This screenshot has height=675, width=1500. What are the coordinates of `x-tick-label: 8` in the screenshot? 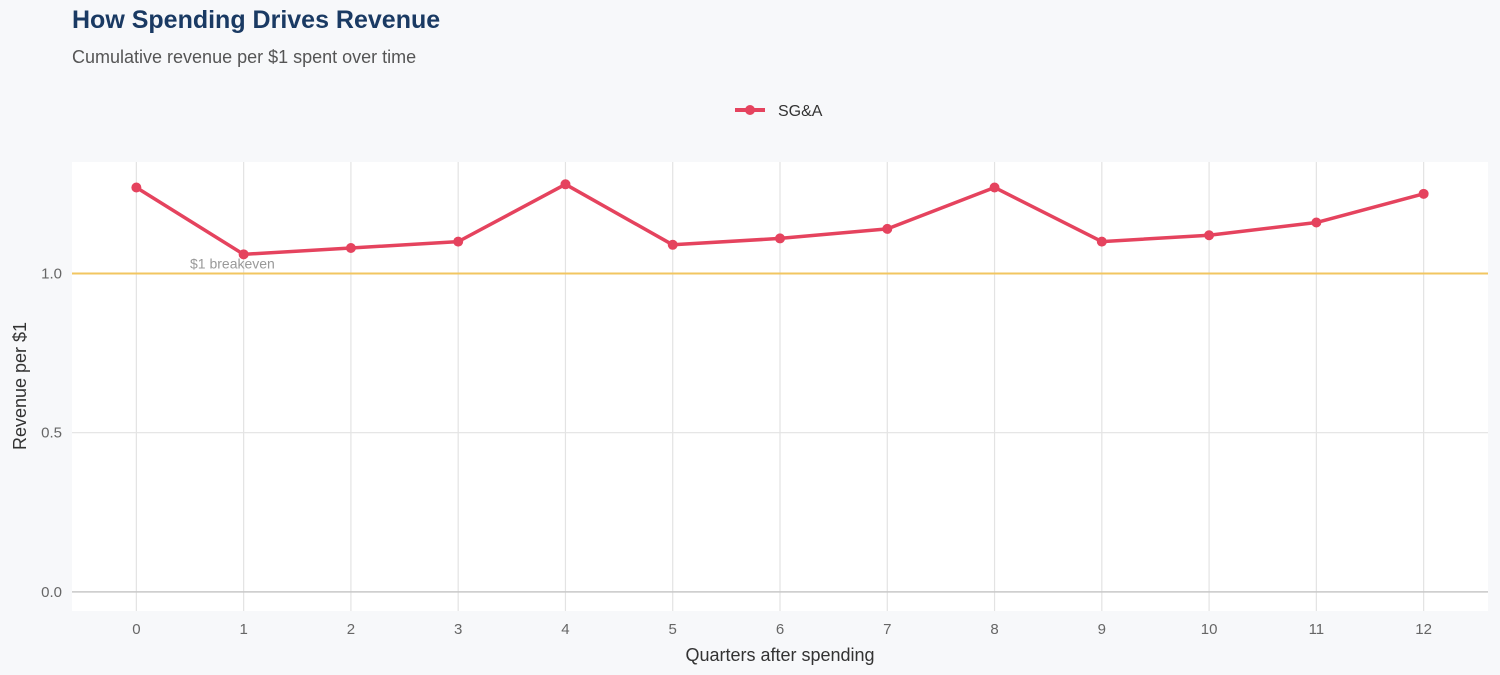 It's located at (994, 629).